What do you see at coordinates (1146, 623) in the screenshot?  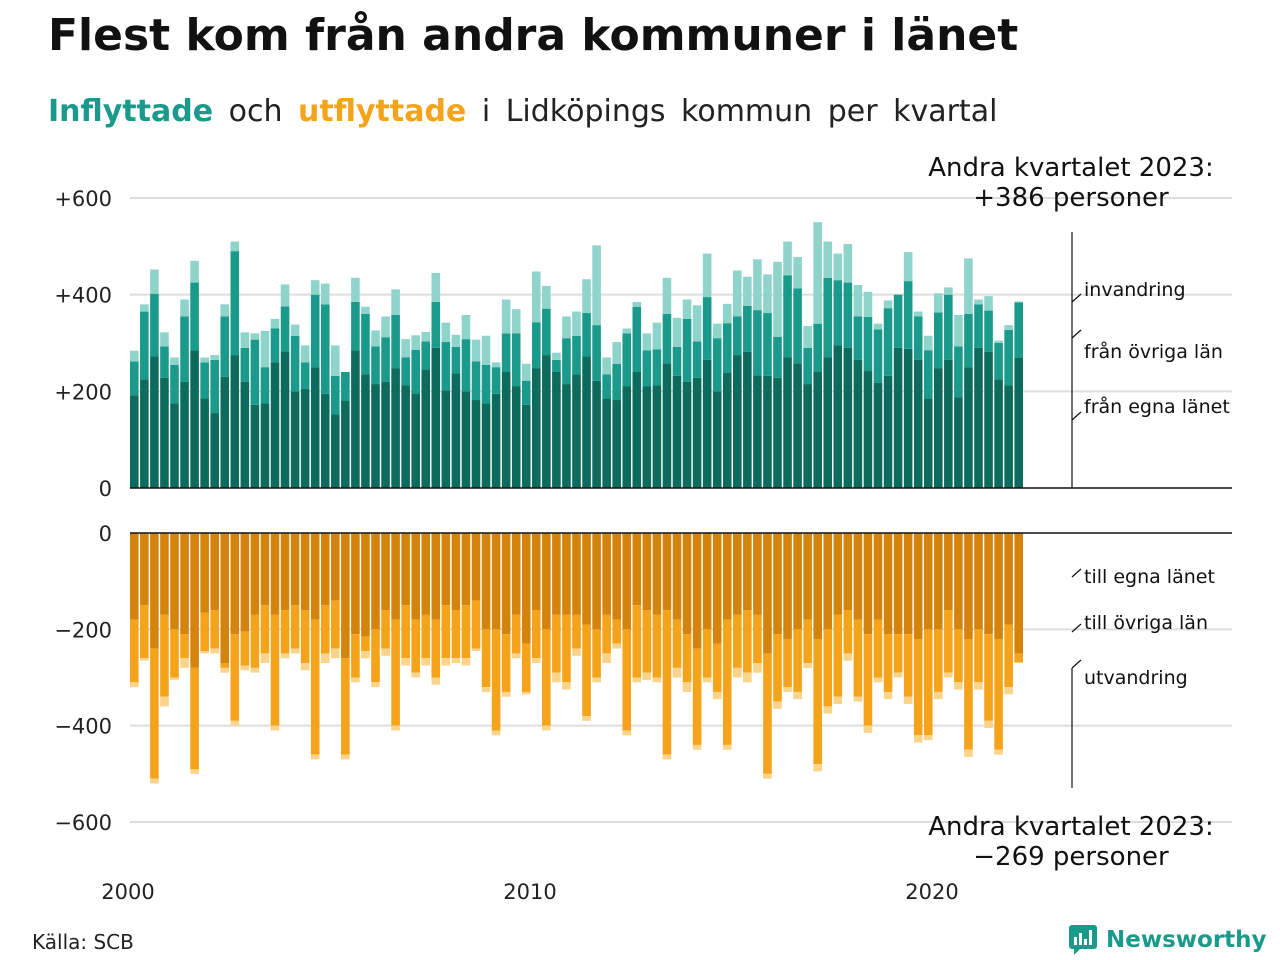 I see `series-label-out: till övriga län` at bounding box center [1146, 623].